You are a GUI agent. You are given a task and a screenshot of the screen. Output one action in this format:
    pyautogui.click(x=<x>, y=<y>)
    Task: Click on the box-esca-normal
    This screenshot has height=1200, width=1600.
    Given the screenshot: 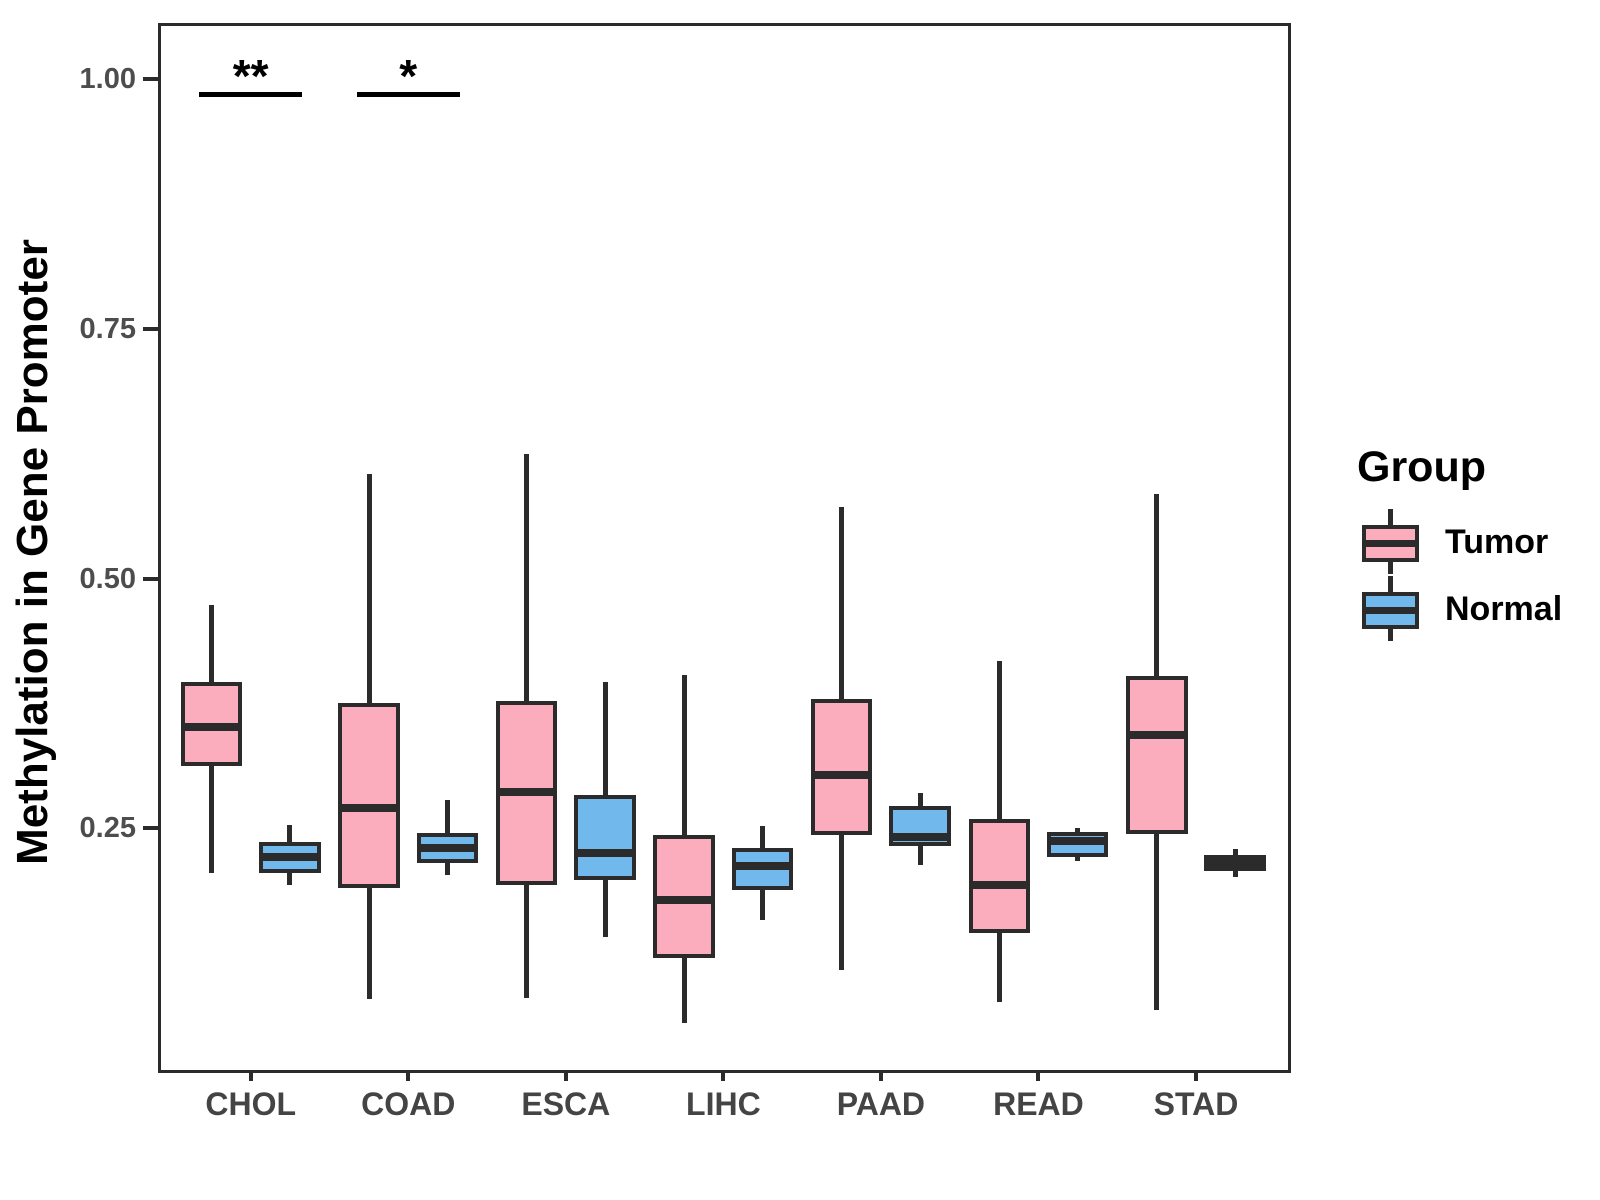 What is the action you would take?
    pyautogui.click(x=605, y=838)
    